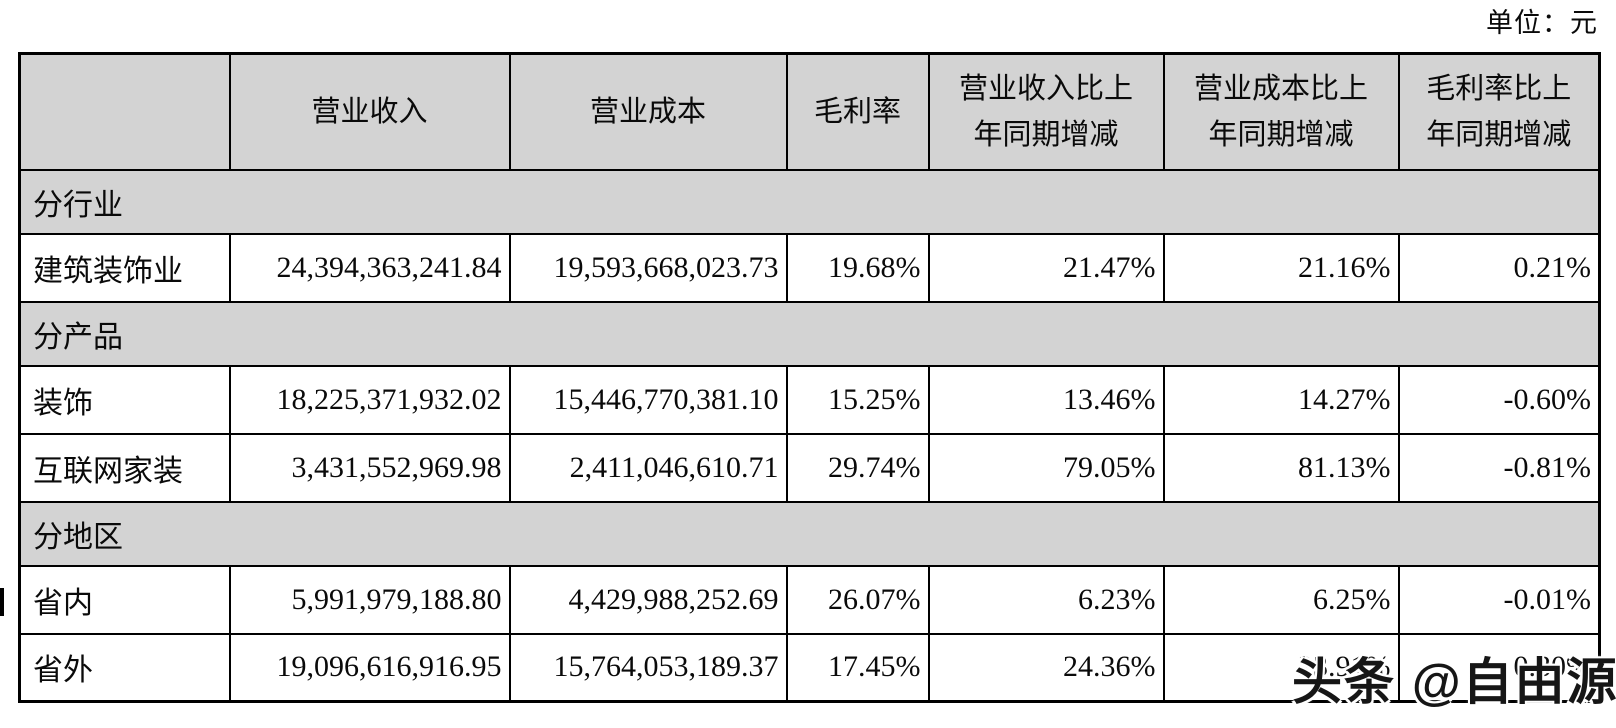  I want to click on cell-cost-change: 6.25%, so click(1281, 599).